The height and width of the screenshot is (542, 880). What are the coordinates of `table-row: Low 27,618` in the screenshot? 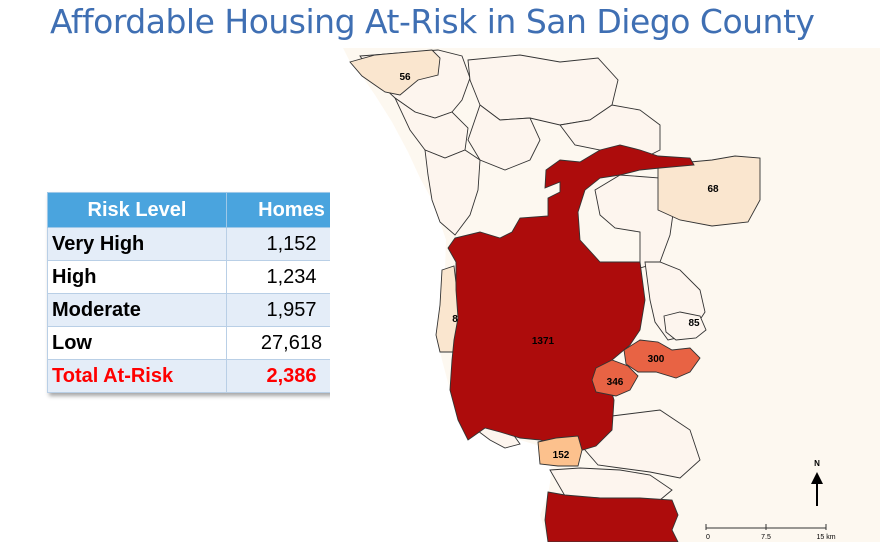 It's located at (202, 343).